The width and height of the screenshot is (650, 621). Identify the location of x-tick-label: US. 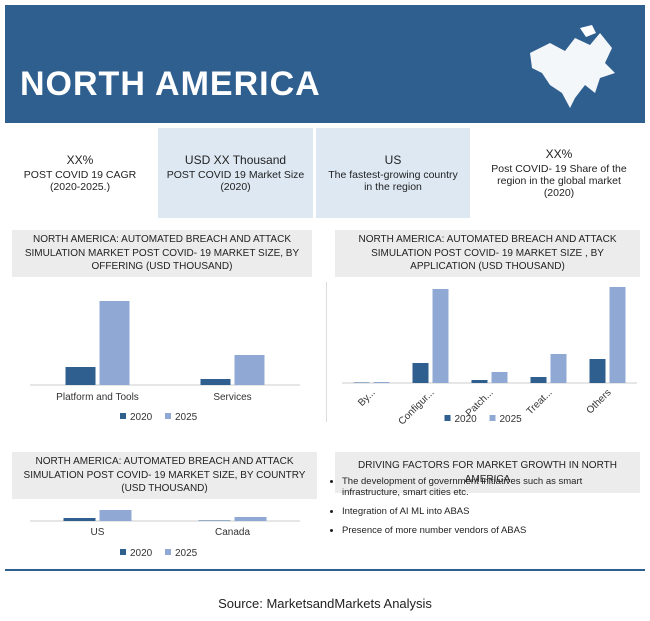
(98, 532).